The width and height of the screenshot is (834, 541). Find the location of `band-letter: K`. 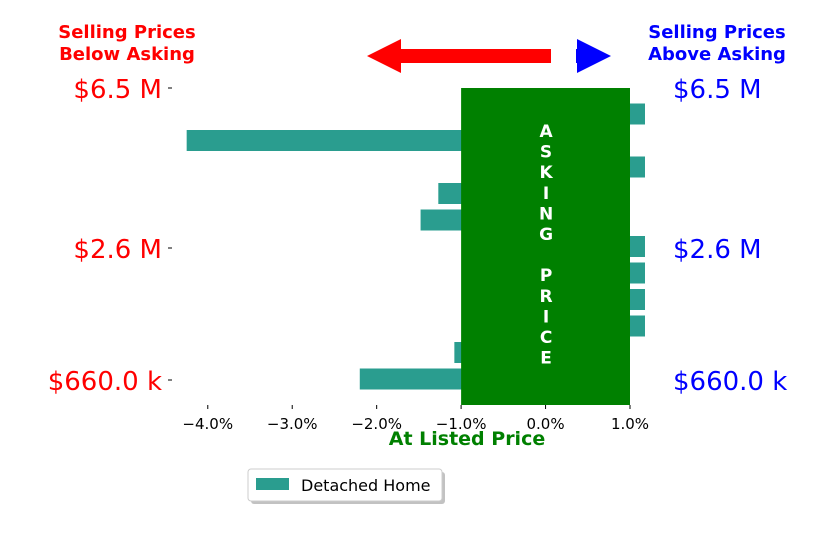

band-letter: K is located at coordinates (546, 173).